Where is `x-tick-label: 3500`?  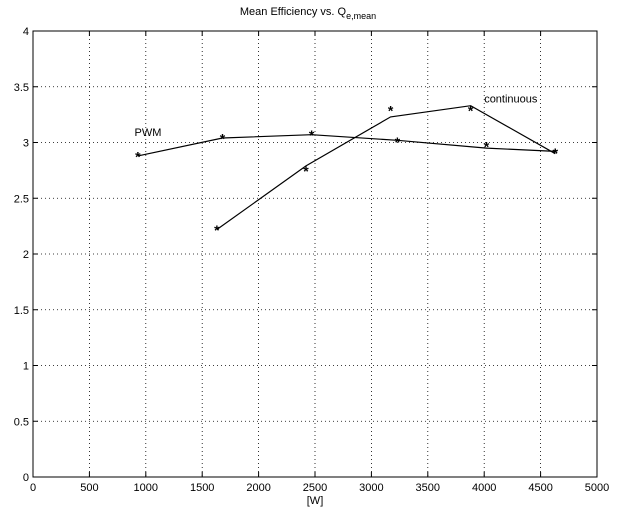 x-tick-label: 3500 is located at coordinates (428, 488).